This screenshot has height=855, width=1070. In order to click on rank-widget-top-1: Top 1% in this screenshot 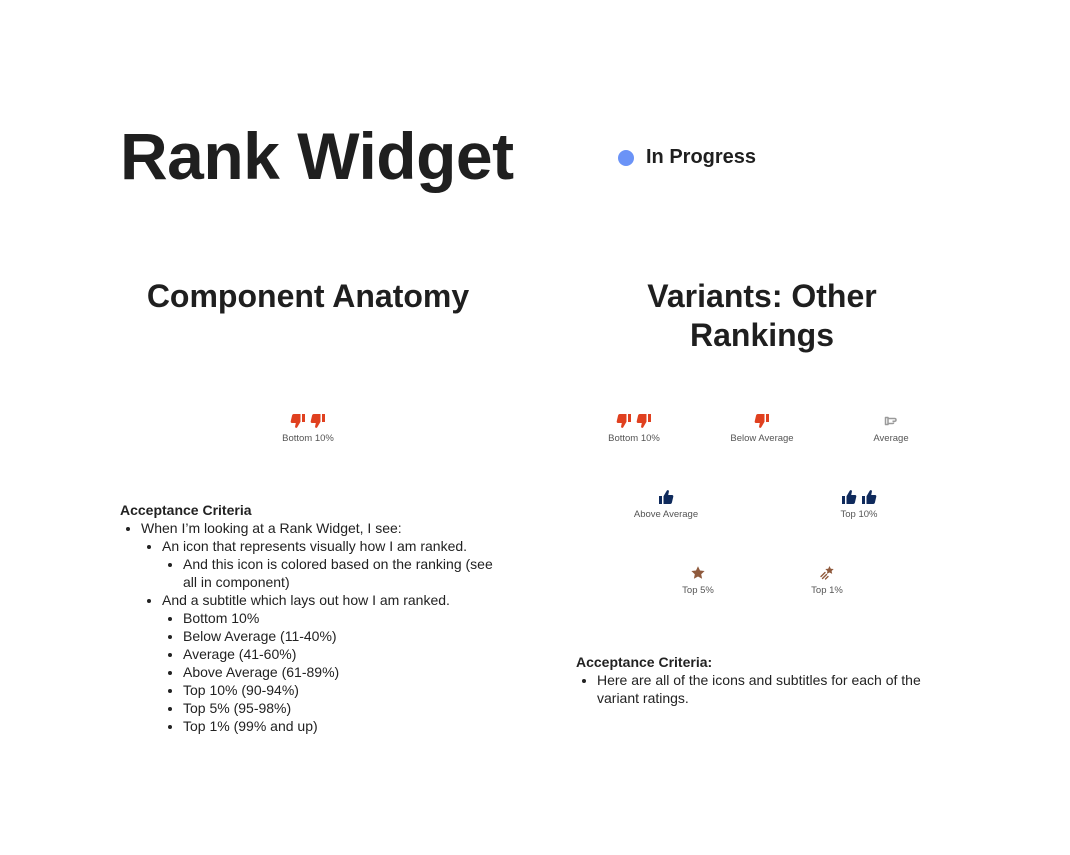, I will do `click(827, 580)`.